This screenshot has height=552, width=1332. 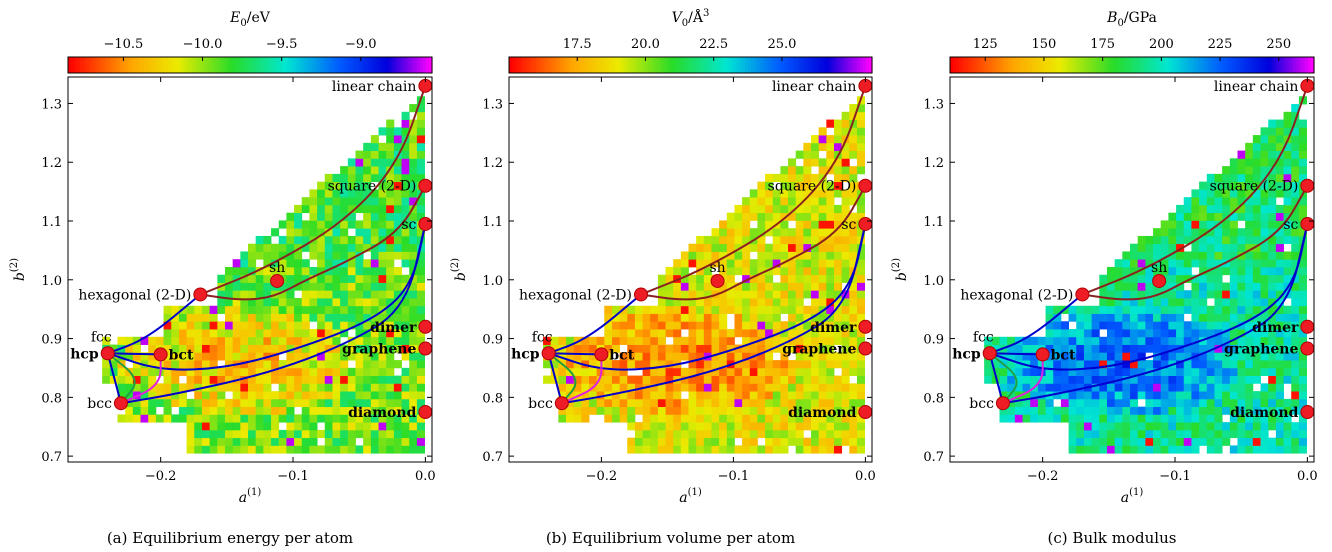 What do you see at coordinates (1159, 280) in the screenshot?
I see `marker-sh` at bounding box center [1159, 280].